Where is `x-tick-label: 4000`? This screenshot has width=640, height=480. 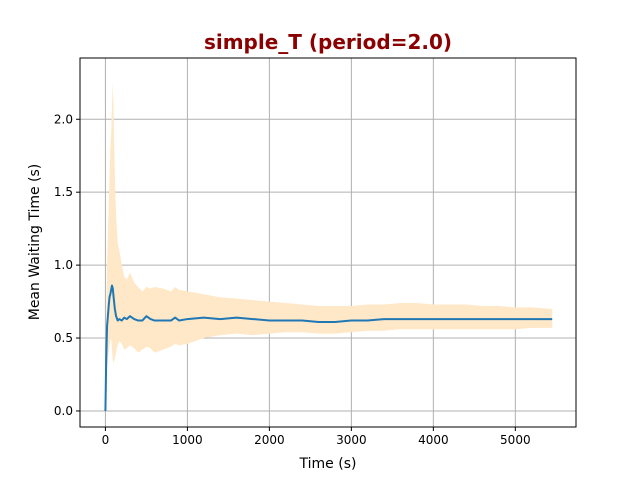
x-tick-label: 4000 is located at coordinates (433, 440).